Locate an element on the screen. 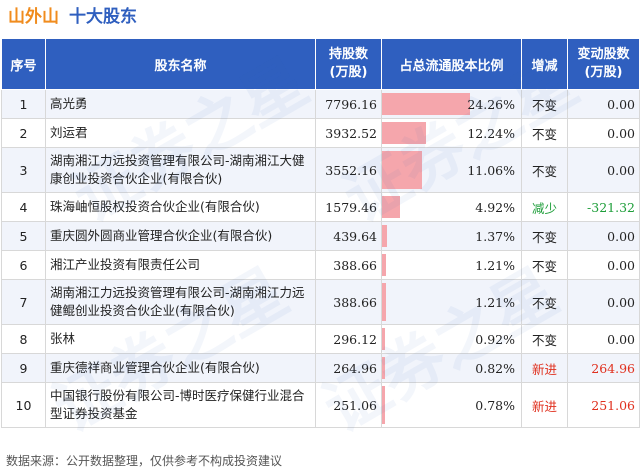 The height and width of the screenshot is (470, 640). table-row: 2 刘运君 3932.52 12.24% 不变 0.00 is located at coordinates (320, 133).